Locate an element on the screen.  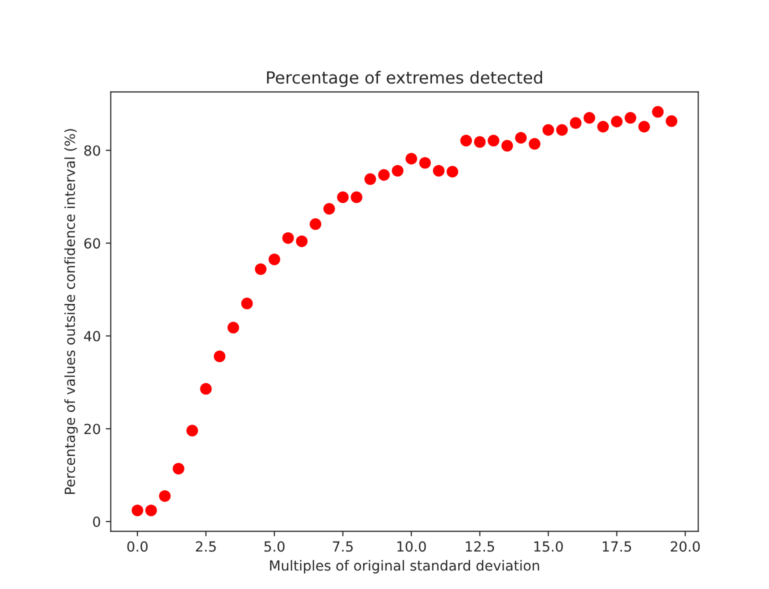
x-tick-label: 0.0 is located at coordinates (137, 546).